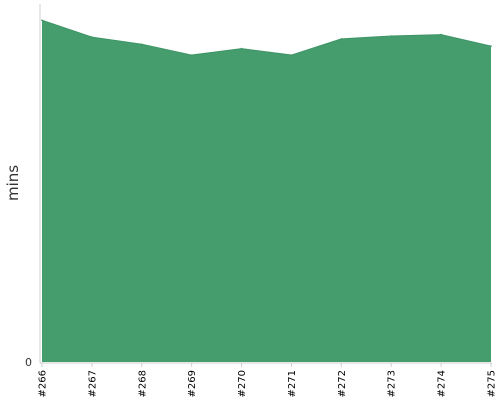  I want to click on x-tick-label: #270, so click(242, 383).